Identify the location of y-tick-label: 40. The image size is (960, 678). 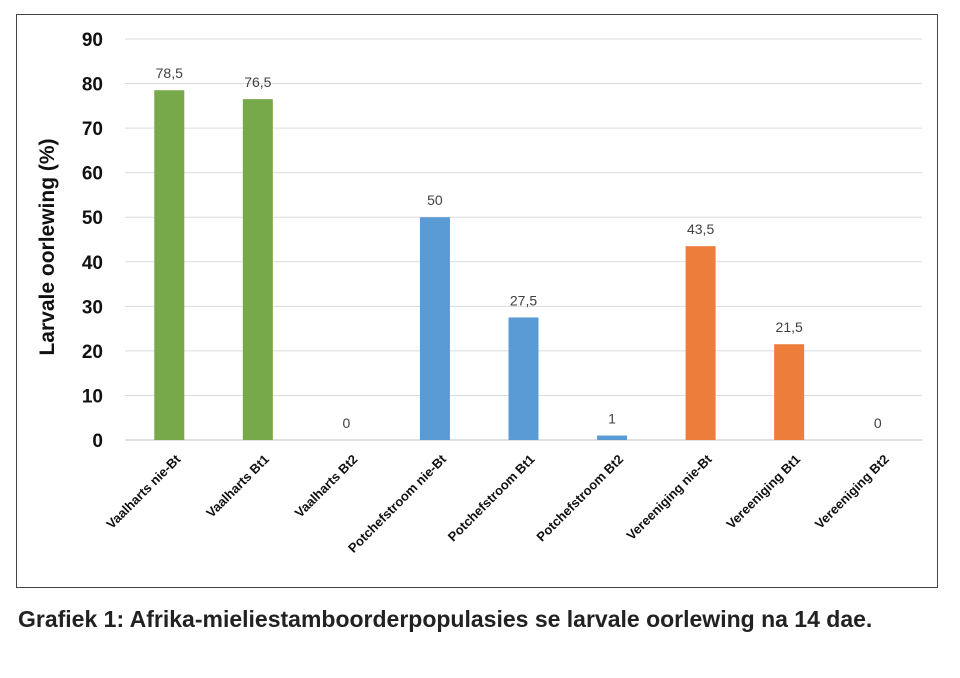
(92, 263).